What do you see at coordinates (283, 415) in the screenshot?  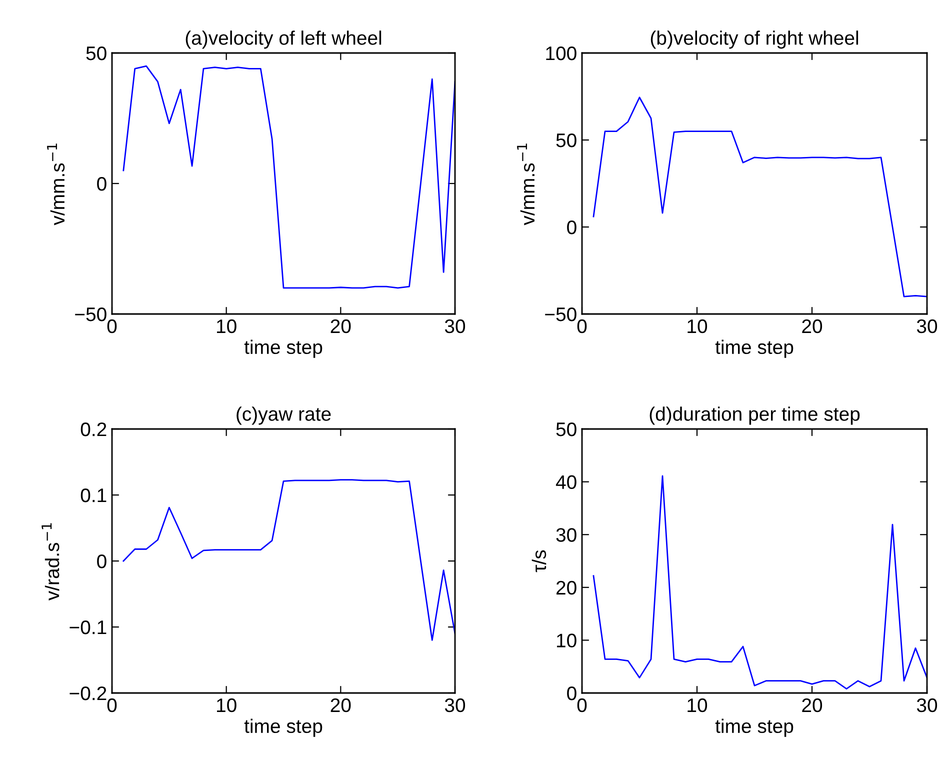 I see `chart-title: (c)yaw rate` at bounding box center [283, 415].